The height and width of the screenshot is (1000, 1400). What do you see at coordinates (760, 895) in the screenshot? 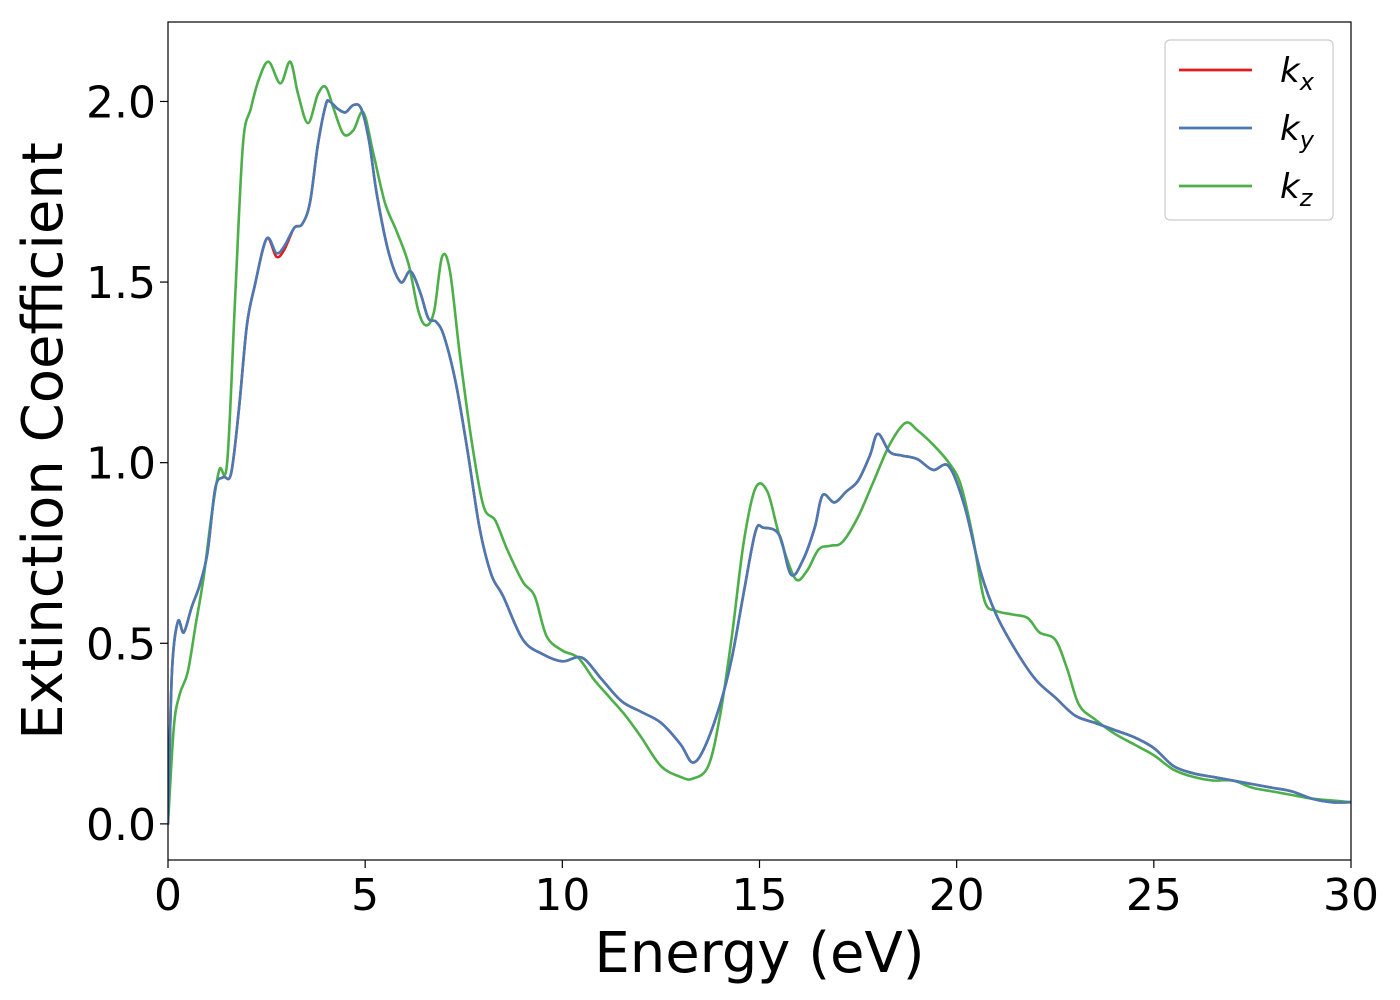
I see `x-tick-label: 15` at bounding box center [760, 895].